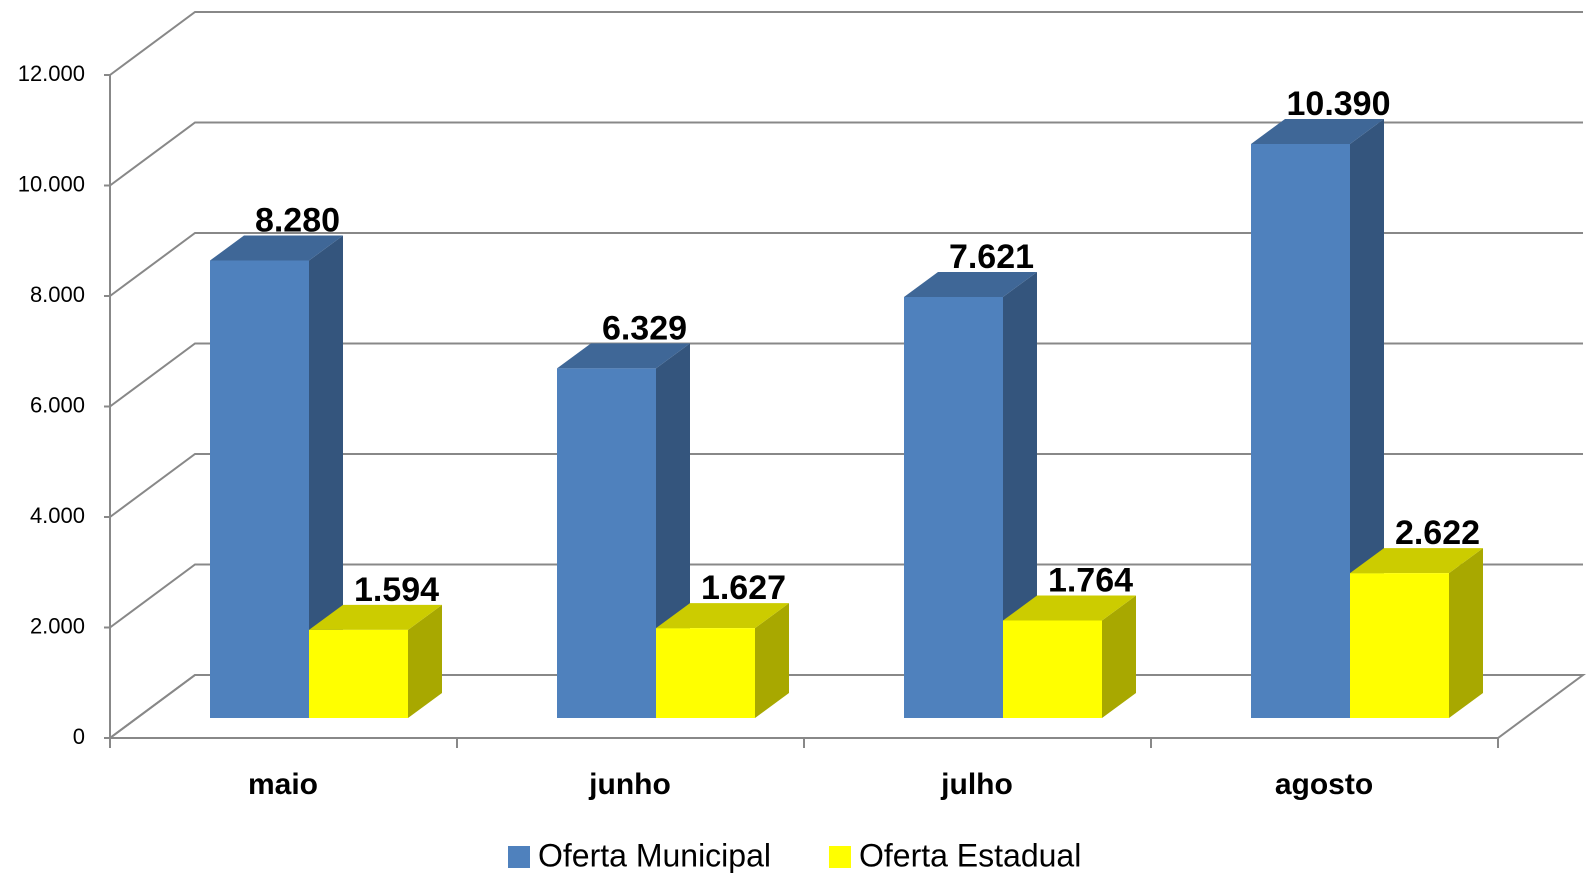  What do you see at coordinates (991, 257) in the screenshot?
I see `value-label: 7.621` at bounding box center [991, 257].